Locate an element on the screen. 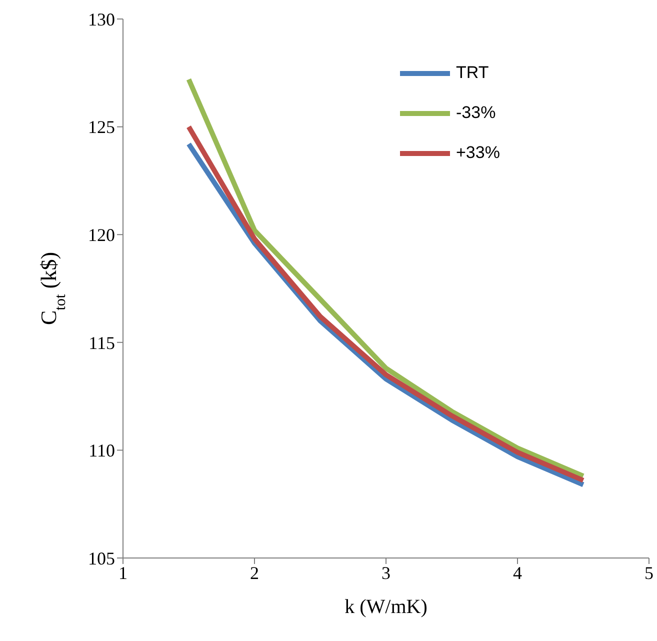 The height and width of the screenshot is (641, 657). y-tick-label: 125 is located at coordinates (101, 127).